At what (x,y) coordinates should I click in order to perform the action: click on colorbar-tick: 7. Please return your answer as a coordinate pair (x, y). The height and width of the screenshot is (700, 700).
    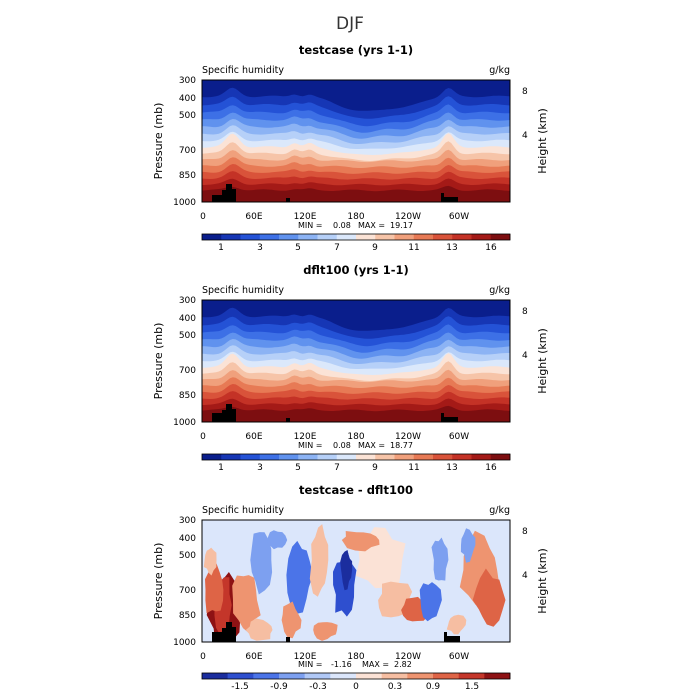
    Looking at the image, I should click on (337, 248).